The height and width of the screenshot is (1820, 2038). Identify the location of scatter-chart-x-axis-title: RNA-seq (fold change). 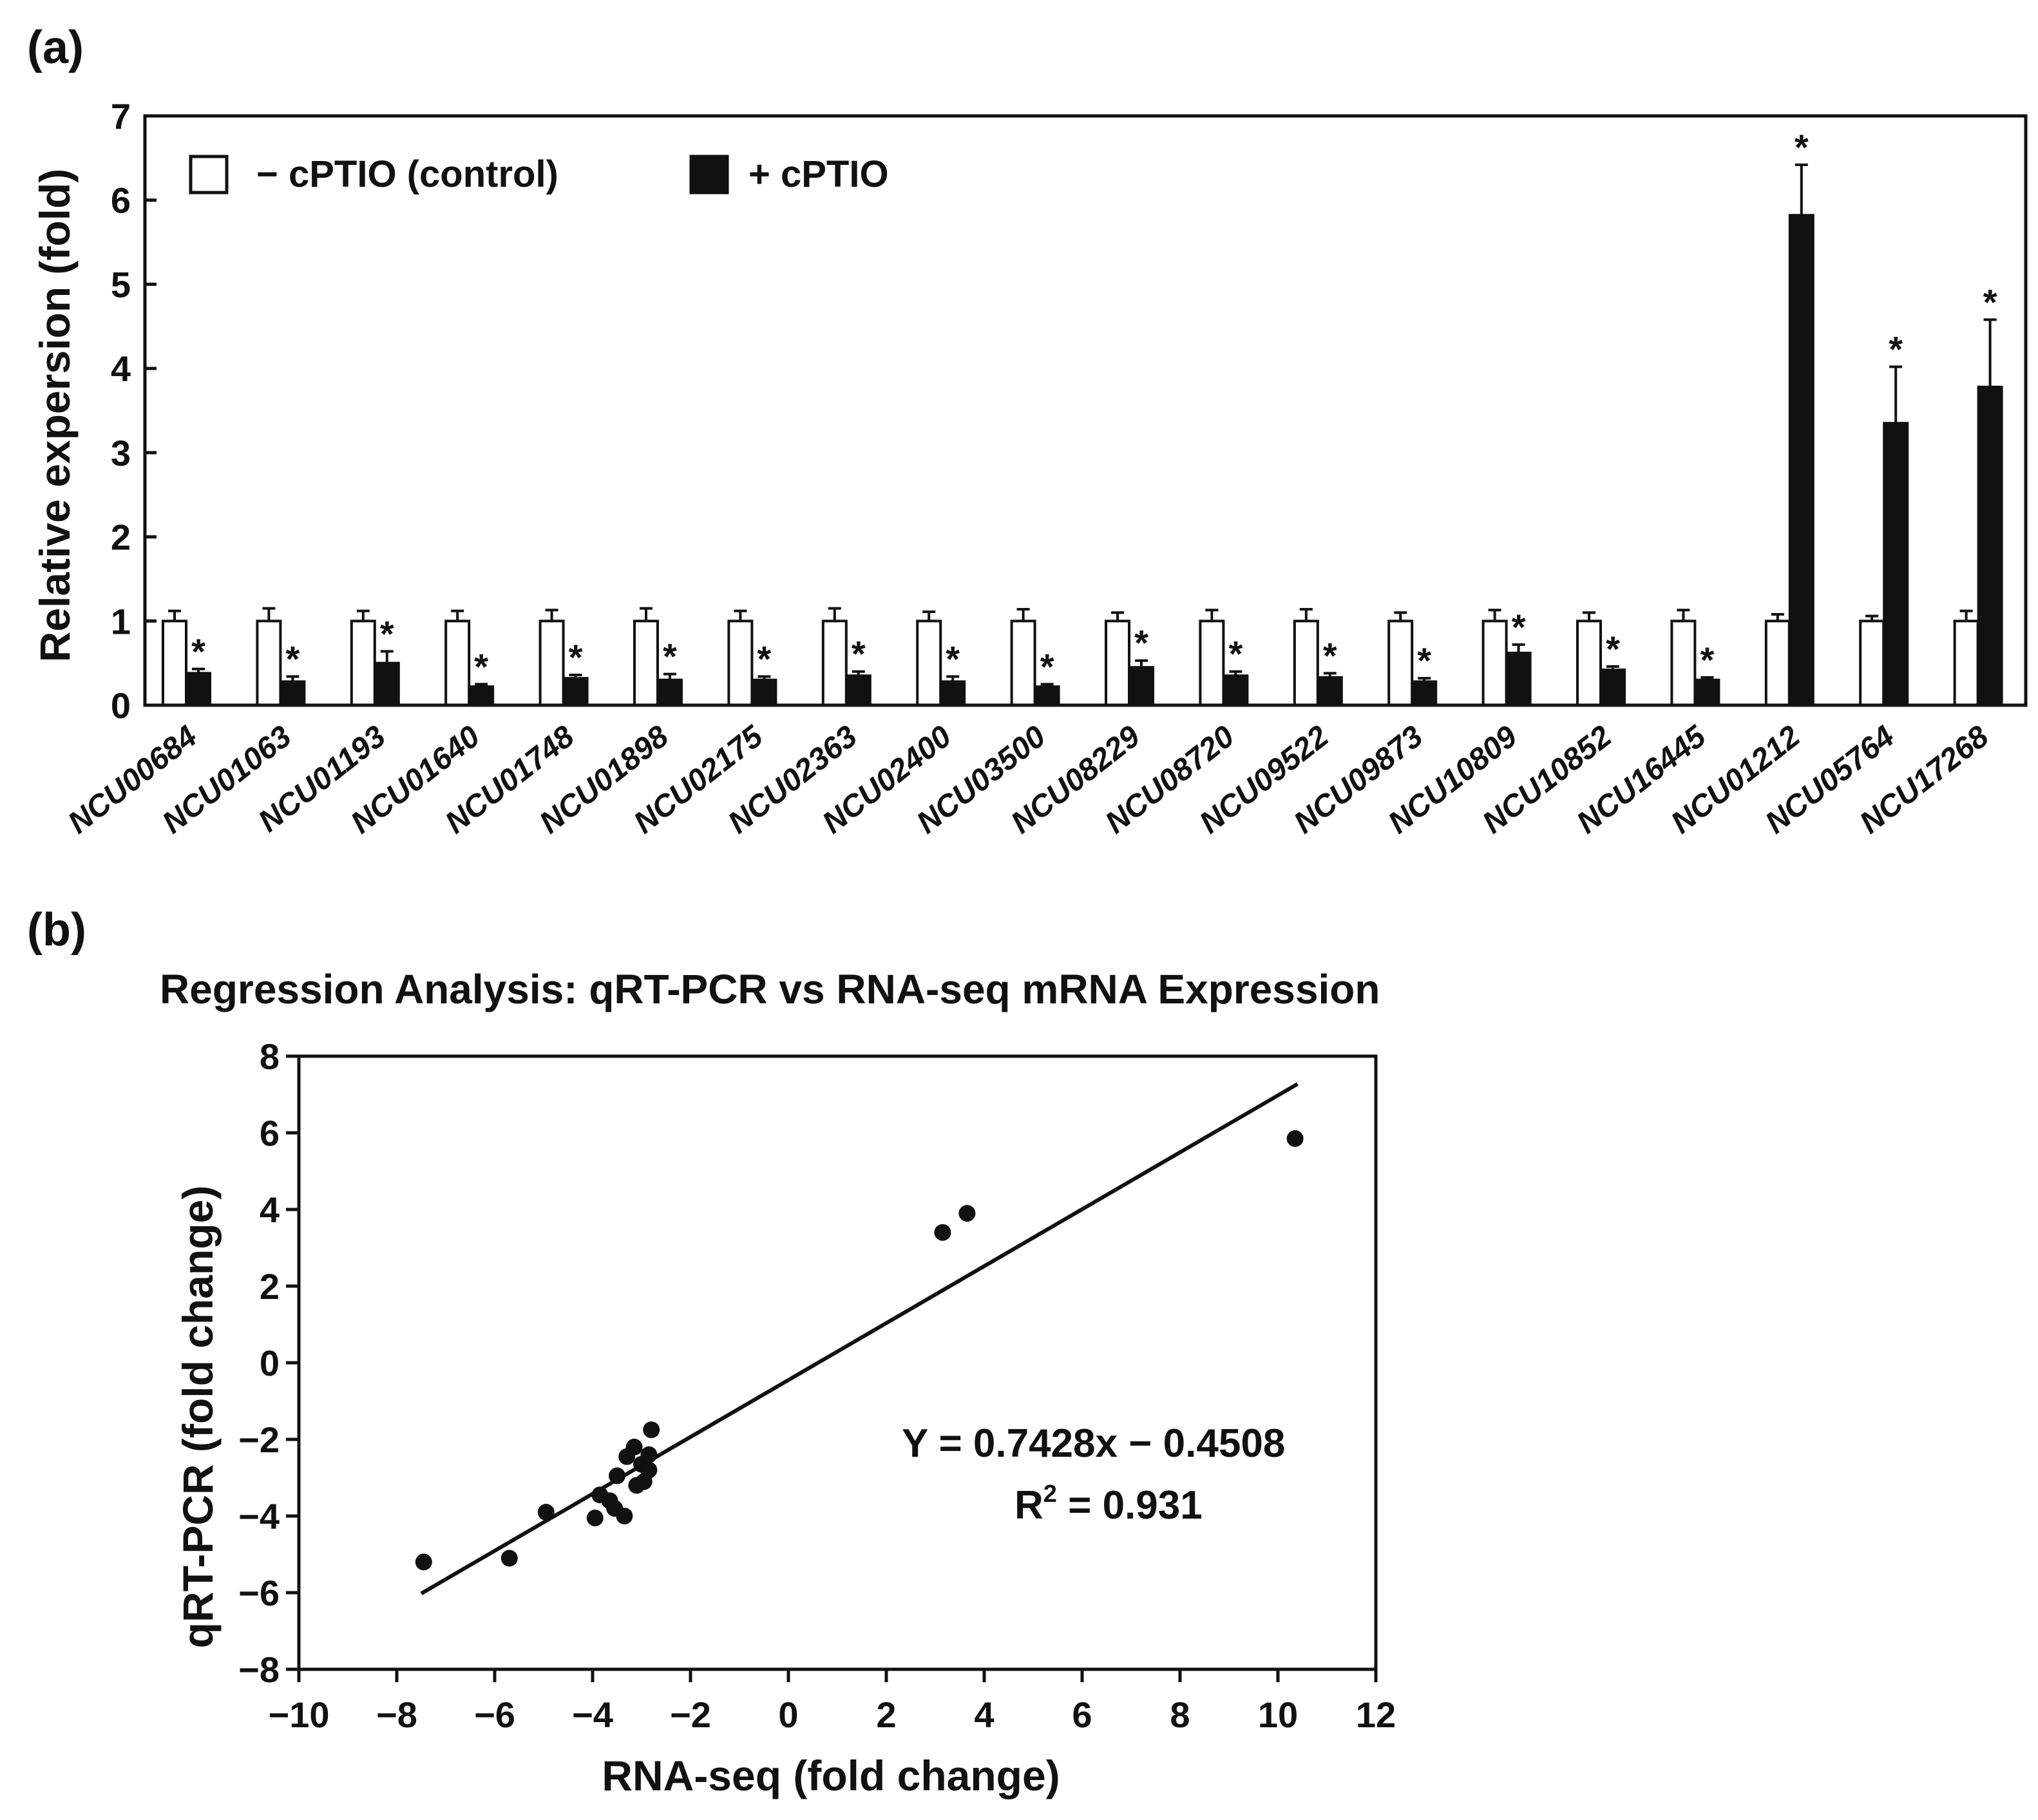
(831, 1776).